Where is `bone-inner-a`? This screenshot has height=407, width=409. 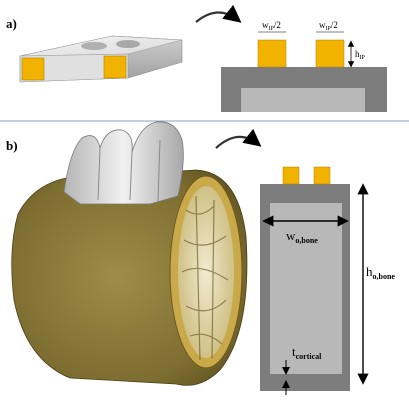
bone-inner-a is located at coordinates (303, 100).